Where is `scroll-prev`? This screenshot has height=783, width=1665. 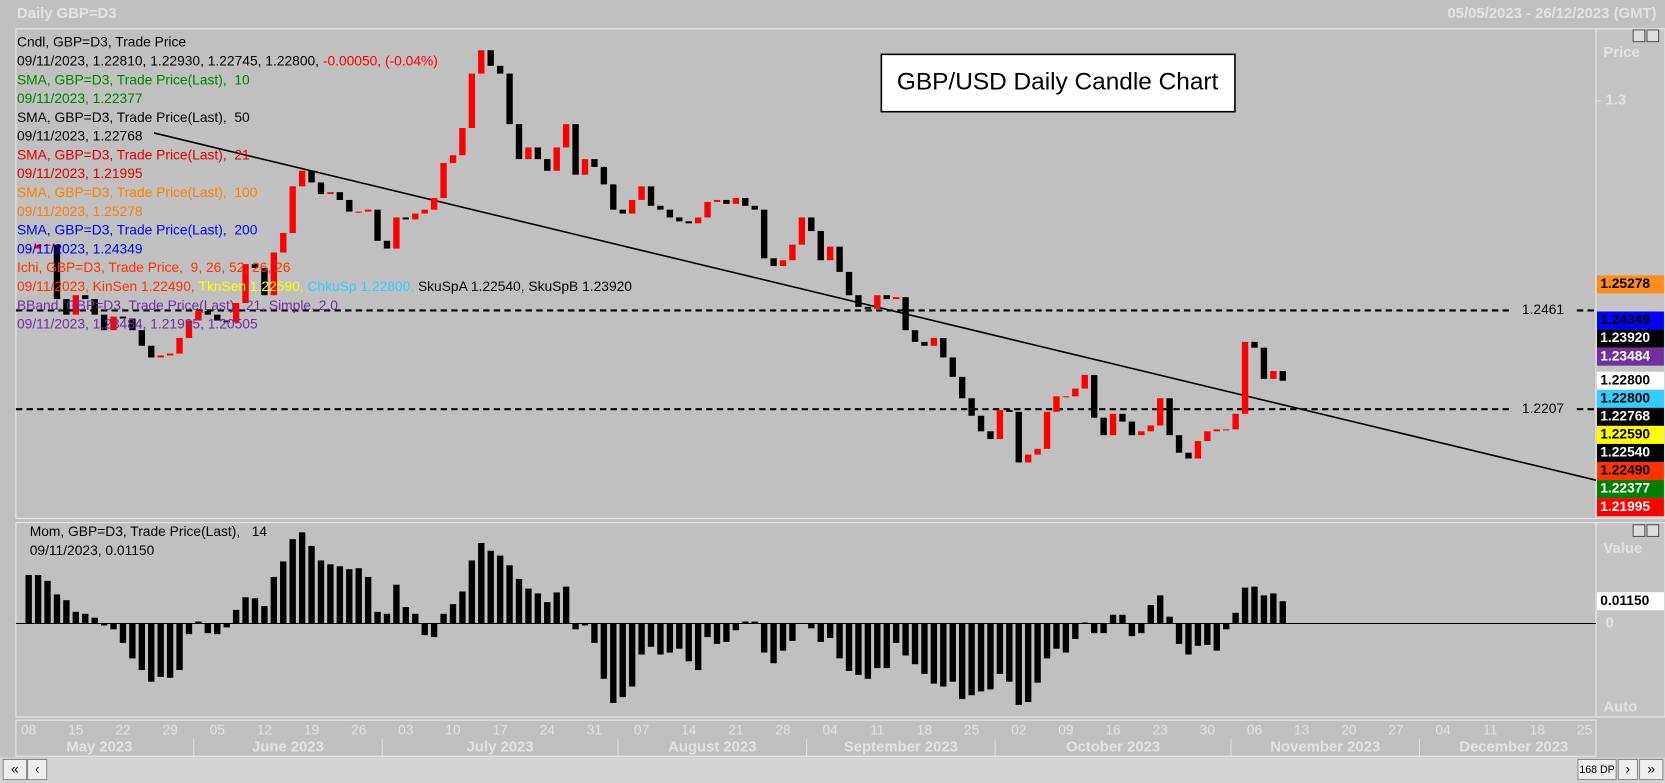 scroll-prev is located at coordinates (37, 769).